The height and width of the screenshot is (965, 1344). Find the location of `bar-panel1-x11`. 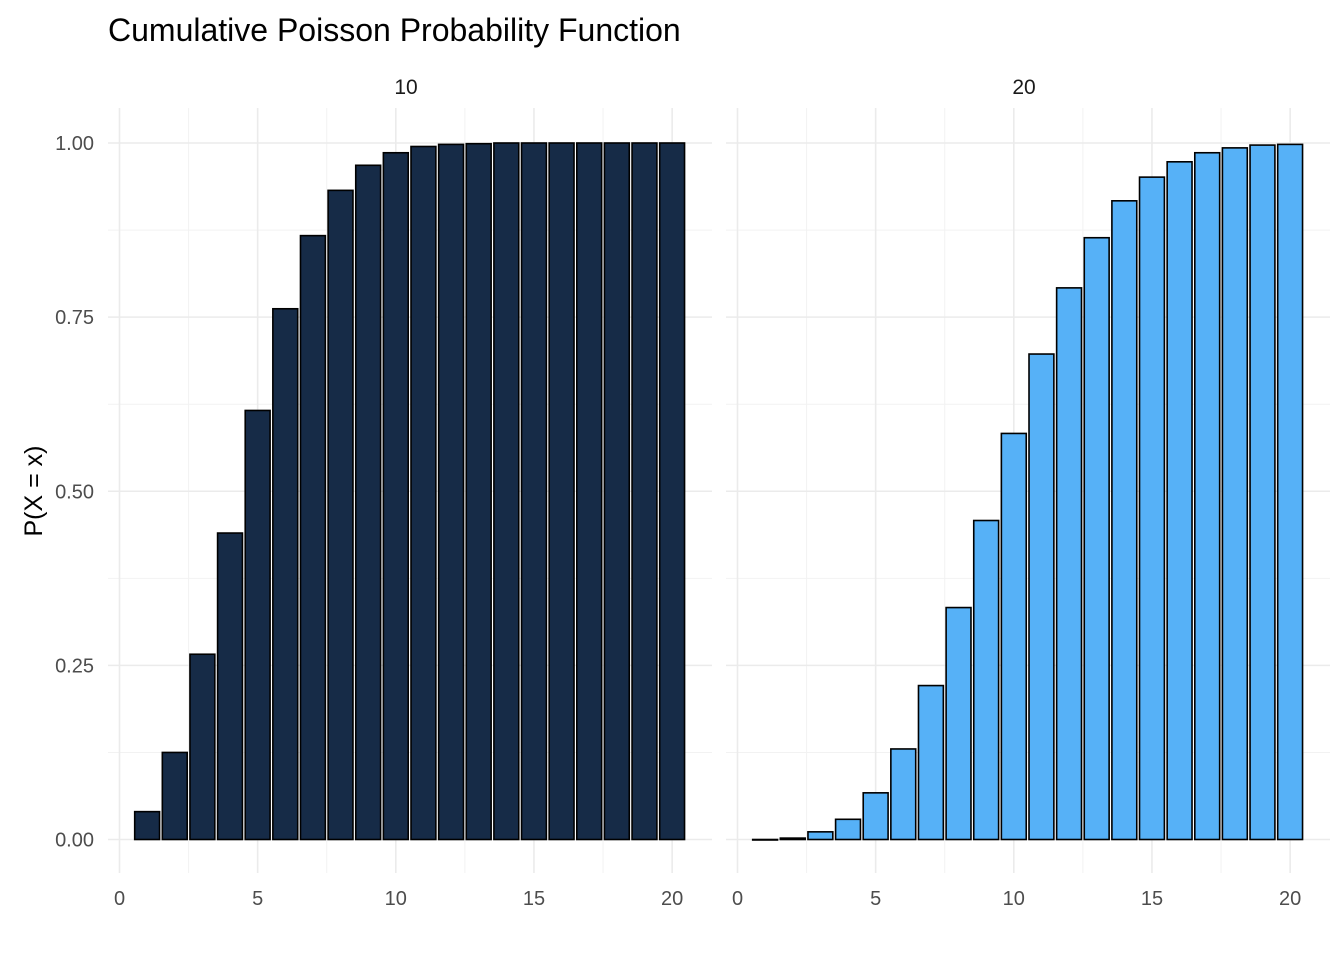

bar-panel1-x11 is located at coordinates (423, 493).